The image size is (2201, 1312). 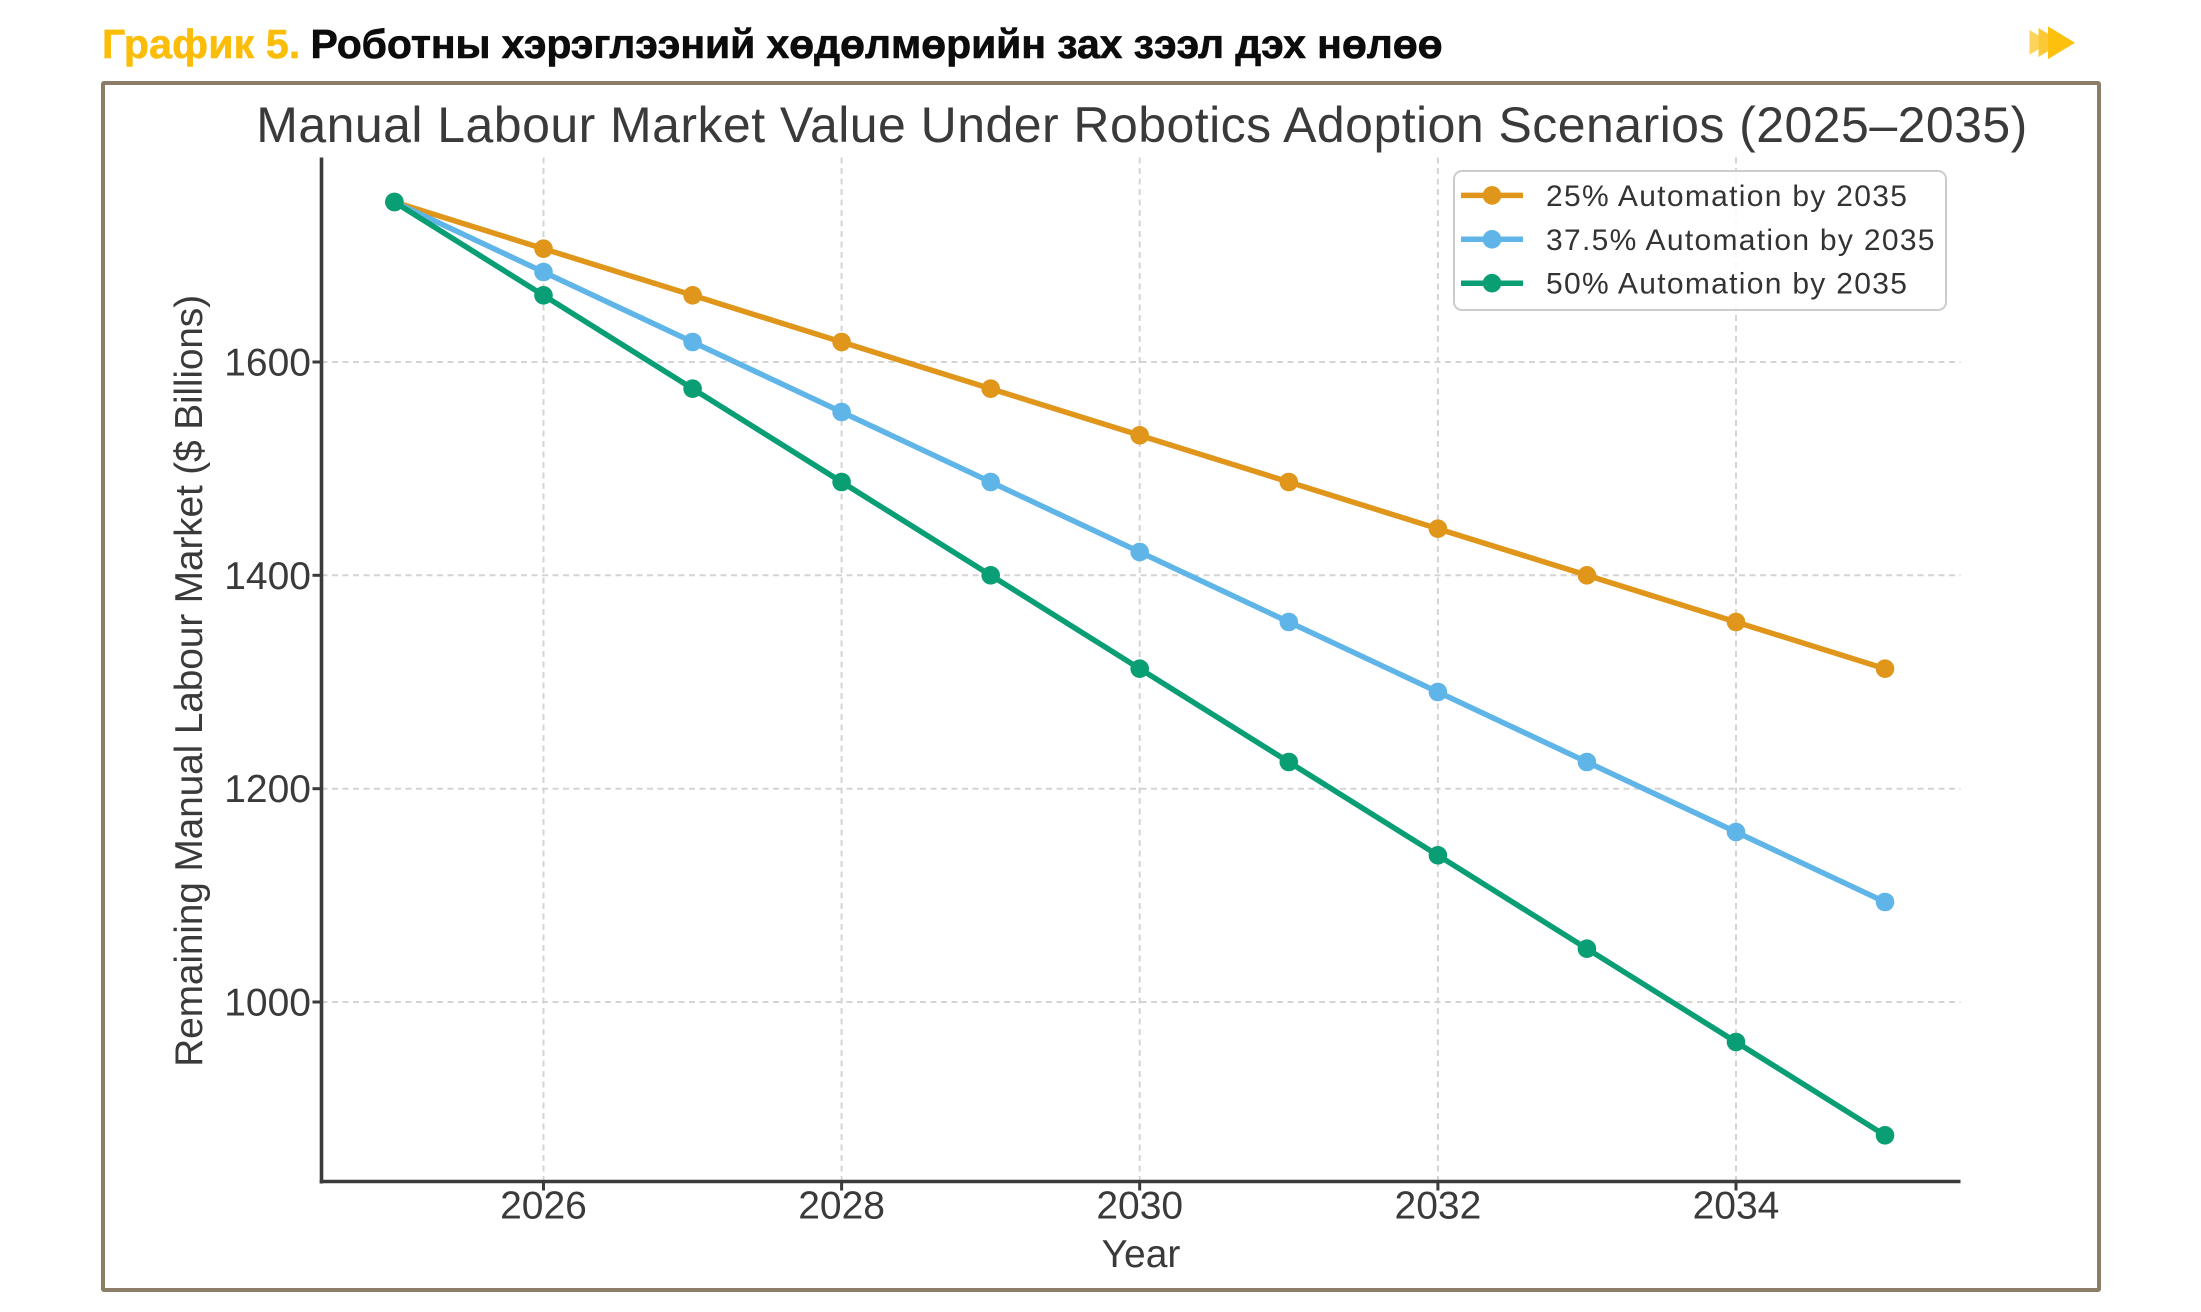 What do you see at coordinates (1139, 1206) in the screenshot?
I see `svg-text: 2030` at bounding box center [1139, 1206].